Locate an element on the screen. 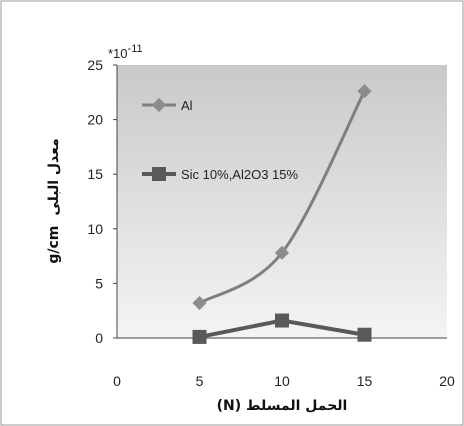 This screenshot has height=426, width=464. y-axis-title: g/cmمعدل البلى is located at coordinates (54, 200).